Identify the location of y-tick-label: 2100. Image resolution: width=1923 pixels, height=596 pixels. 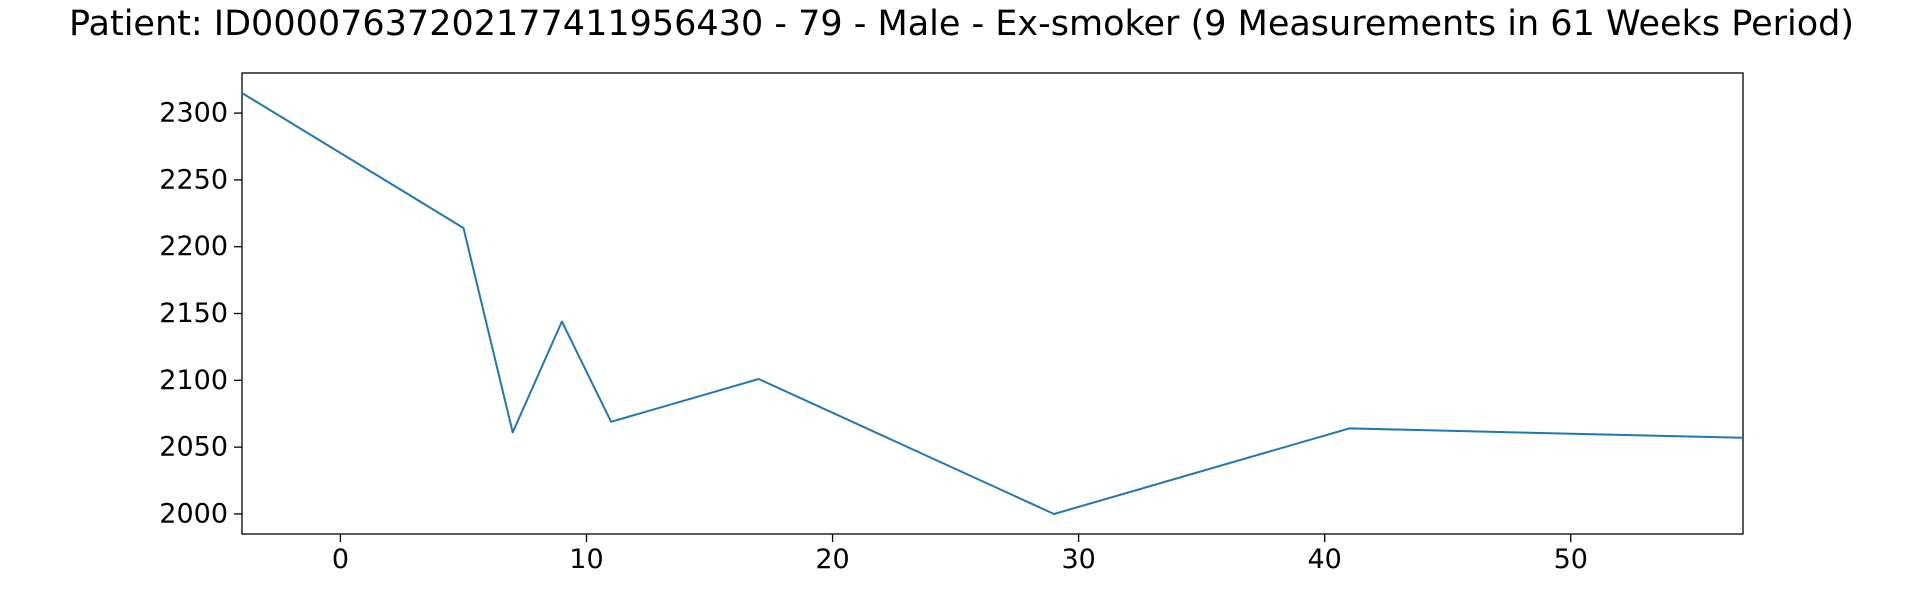
(193, 380).